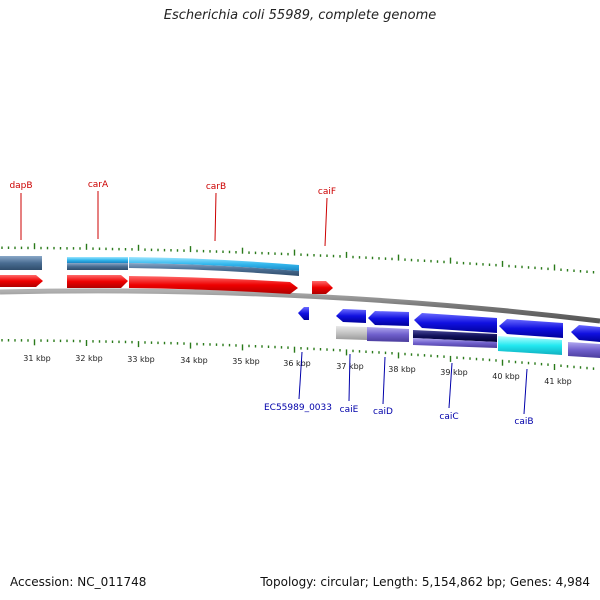 The height and width of the screenshot is (600, 600). Describe the element at coordinates (298, 354) in the screenshot. I see `inner-tick-track` at that location.